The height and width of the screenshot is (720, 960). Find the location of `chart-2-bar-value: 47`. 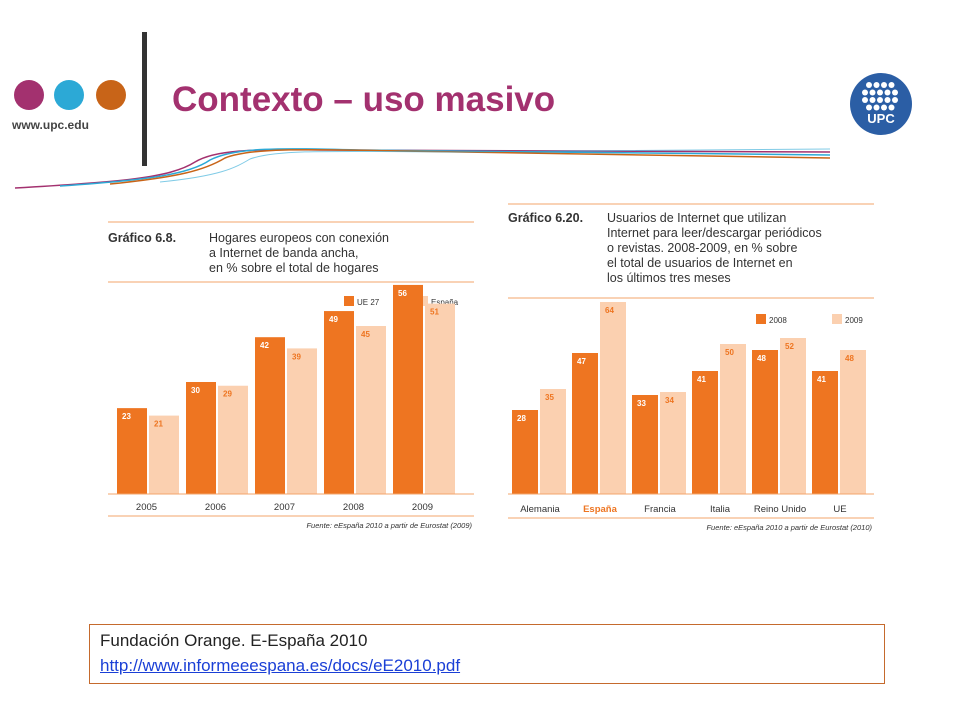

chart-2-bar-value: 47 is located at coordinates (581, 361).